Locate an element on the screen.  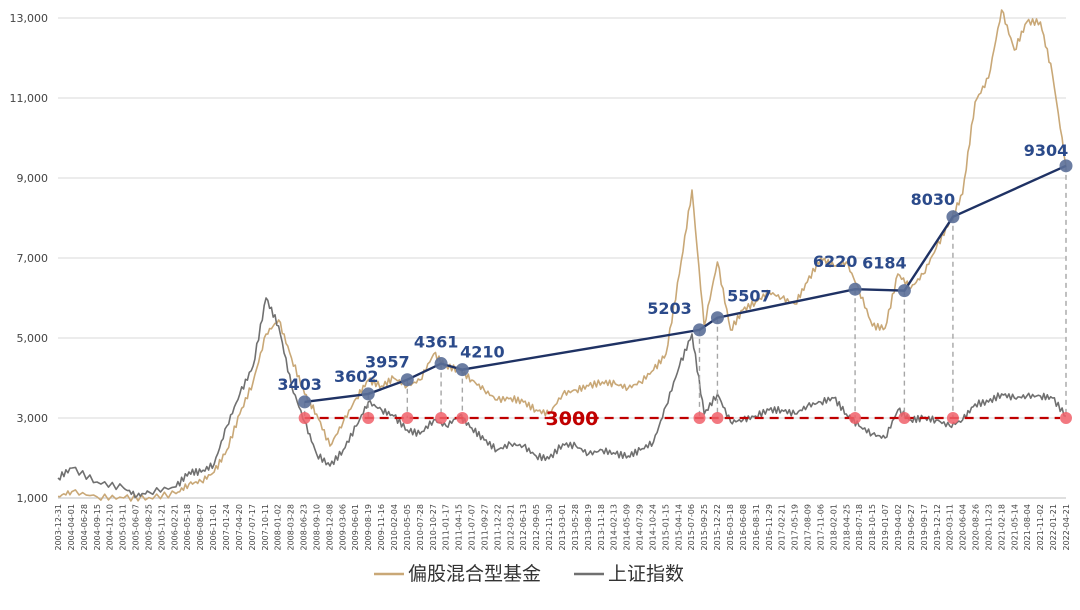
x-tick-label: 2021-05-14 is located at coordinates (1014, 527).